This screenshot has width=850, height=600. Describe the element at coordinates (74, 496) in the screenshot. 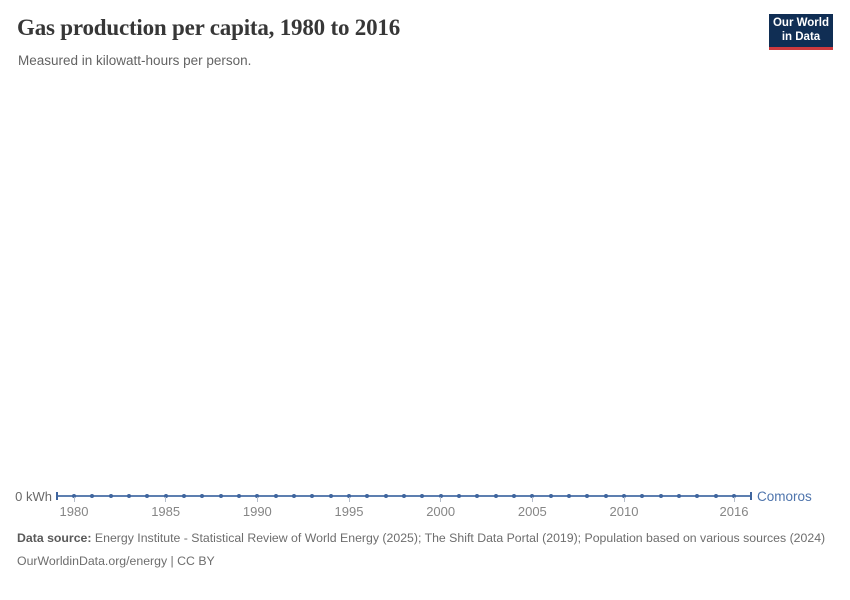

I see `data-point-1980` at that location.